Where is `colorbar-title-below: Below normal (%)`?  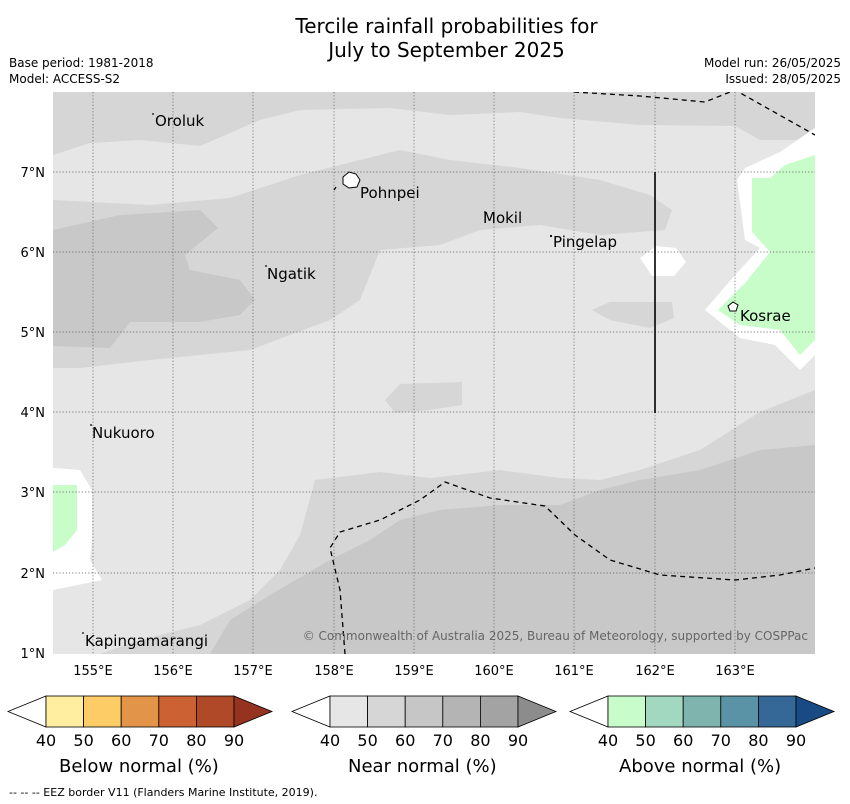 colorbar-title-below: Below normal (%) is located at coordinates (139, 766).